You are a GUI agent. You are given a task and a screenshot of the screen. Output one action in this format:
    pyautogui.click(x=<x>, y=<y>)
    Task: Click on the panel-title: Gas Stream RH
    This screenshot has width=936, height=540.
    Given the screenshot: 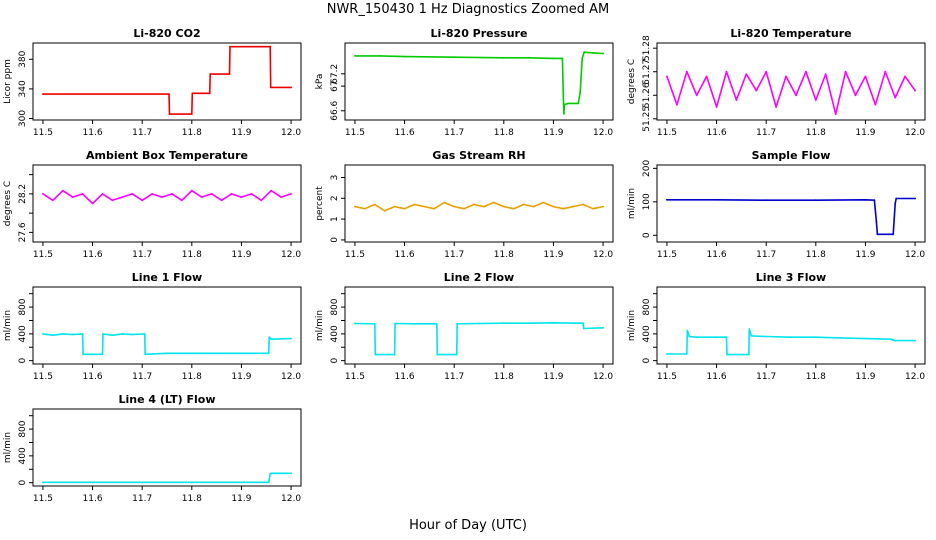 What is the action you would take?
    pyautogui.click(x=478, y=155)
    